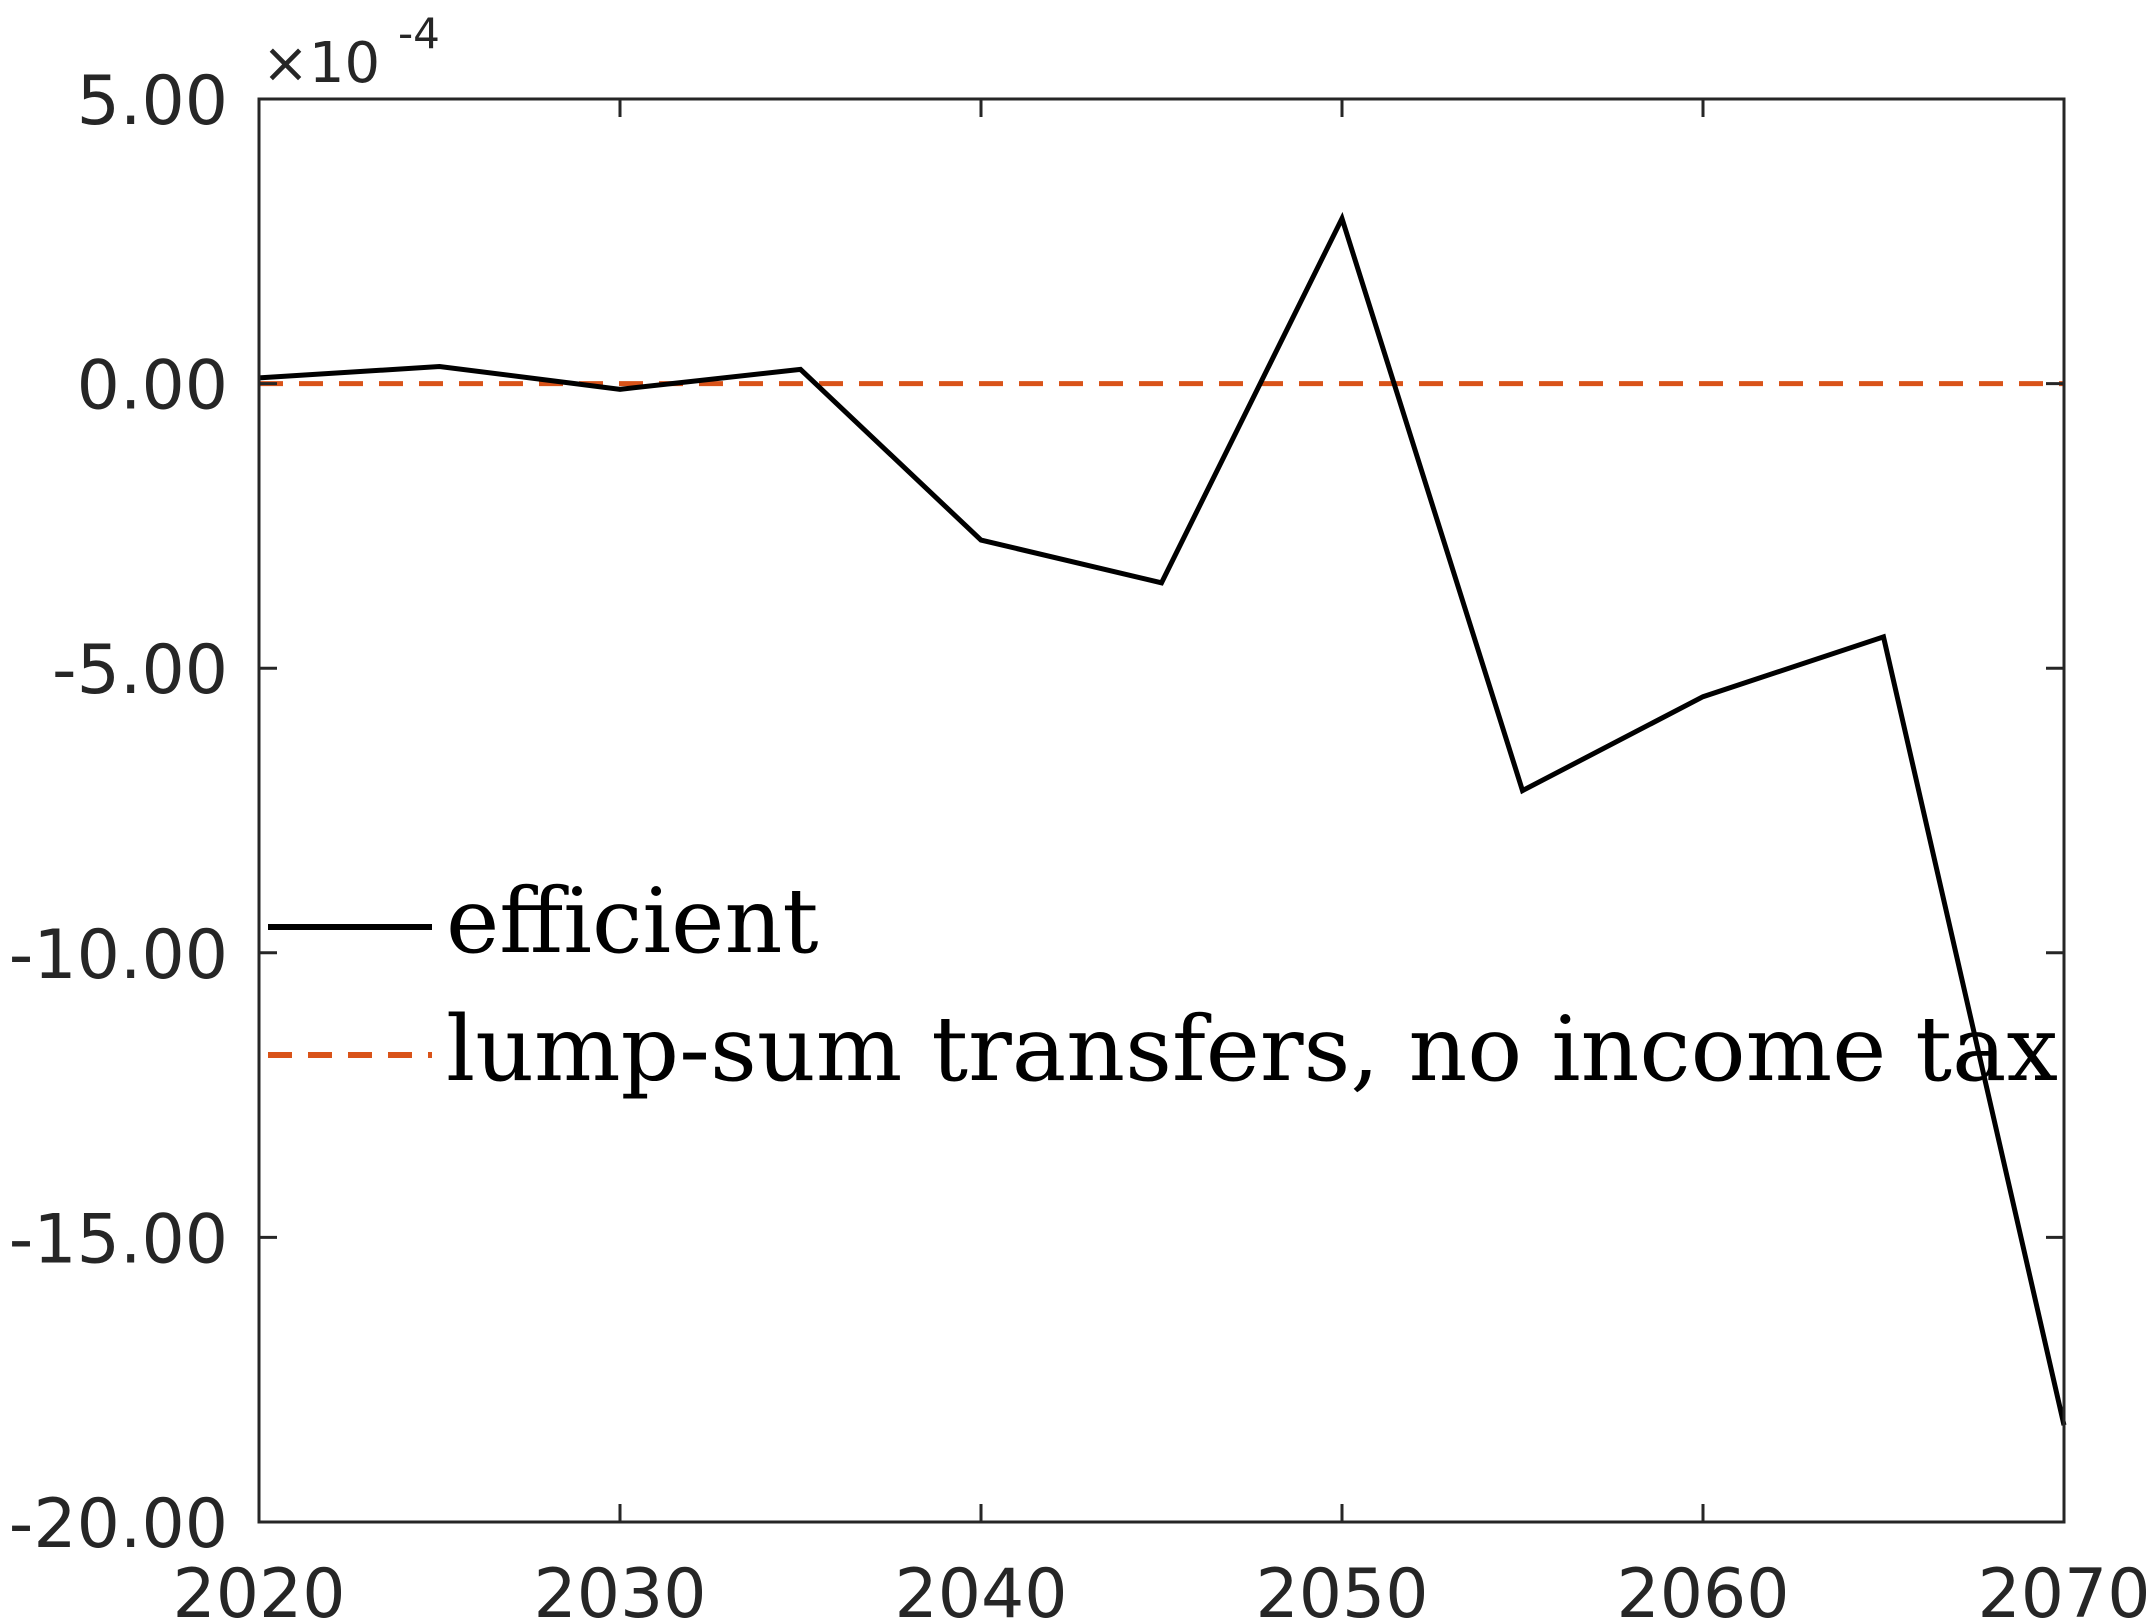  Describe the element at coordinates (118, 1239) in the screenshot. I see `y-tick-label: -15.00` at that location.